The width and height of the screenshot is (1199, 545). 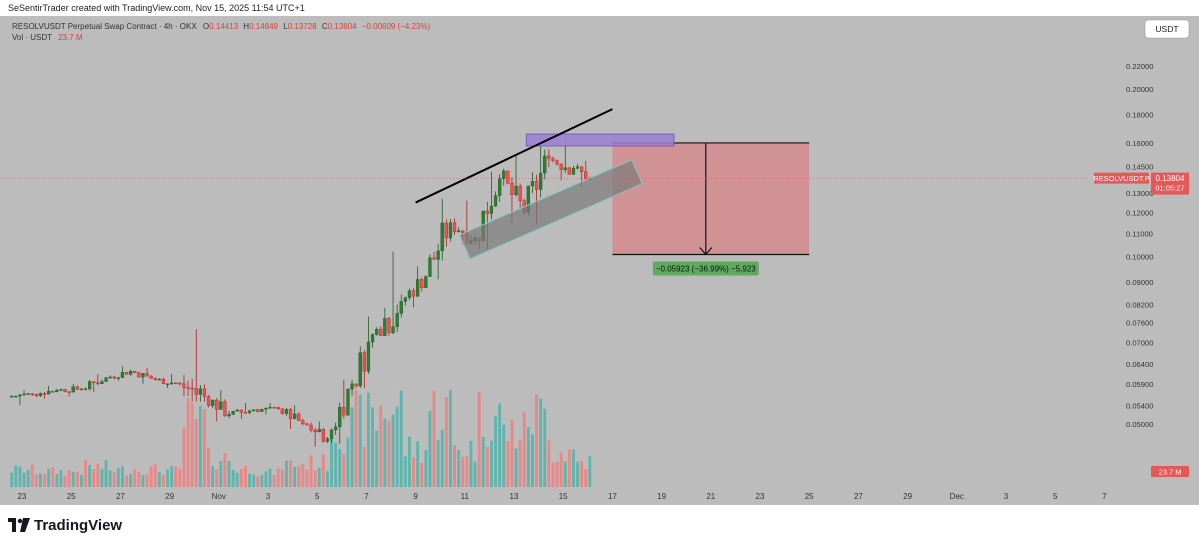 What do you see at coordinates (1139, 405) in the screenshot?
I see `price-tick-label: 0.05400` at bounding box center [1139, 405].